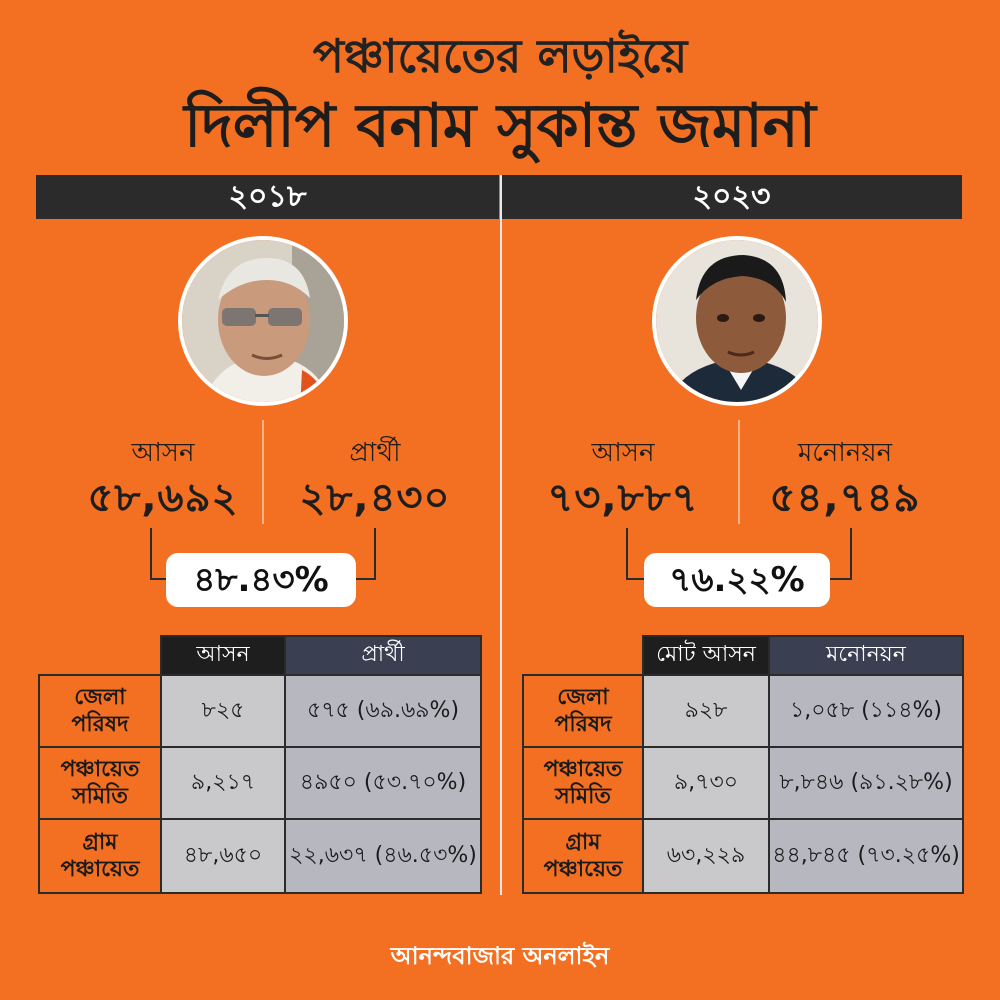 Image resolution: width=1000 pixels, height=1000 pixels. What do you see at coordinates (261, 580) in the screenshot?
I see `left-percent-pill: ৪৮.৪৩%` at bounding box center [261, 580].